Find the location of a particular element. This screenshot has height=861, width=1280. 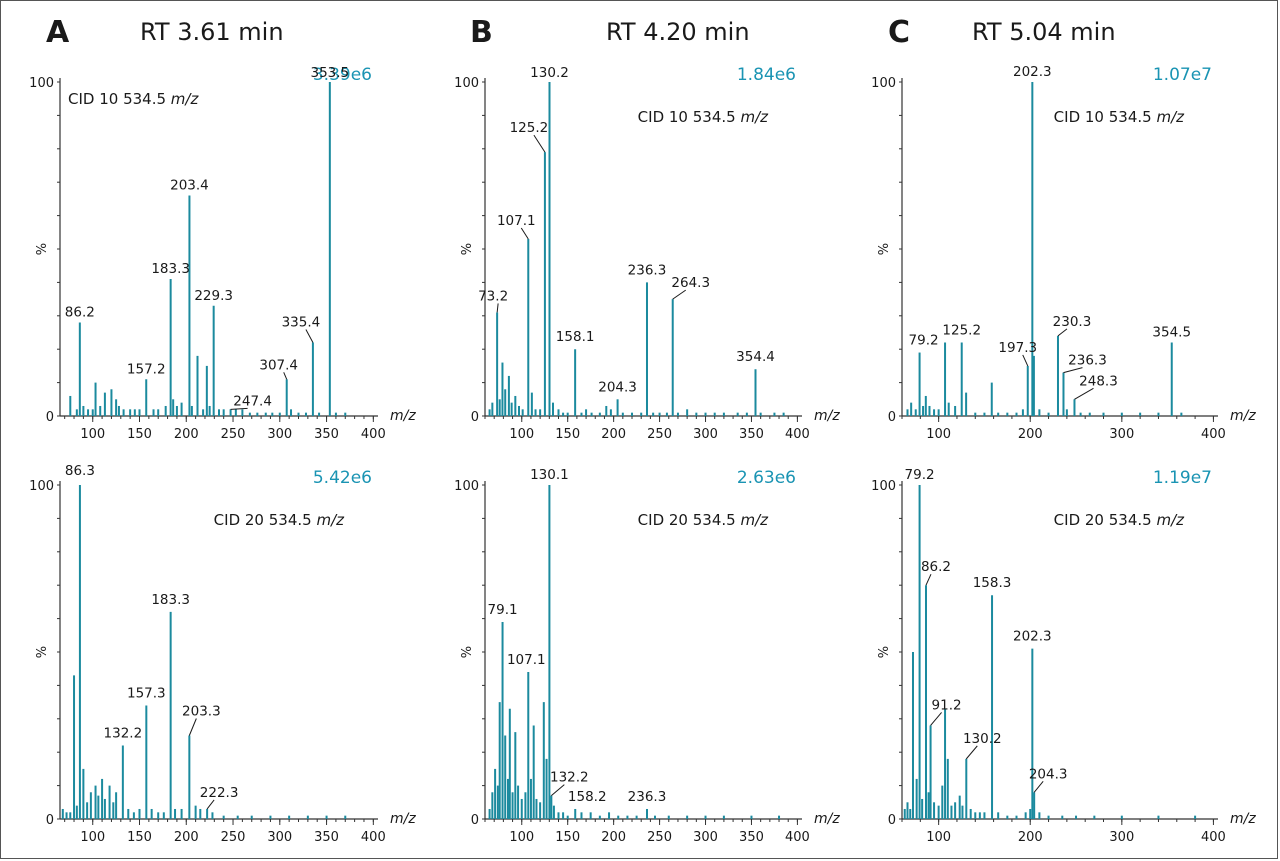

peak-label: 204.3 is located at coordinates (1048, 774).